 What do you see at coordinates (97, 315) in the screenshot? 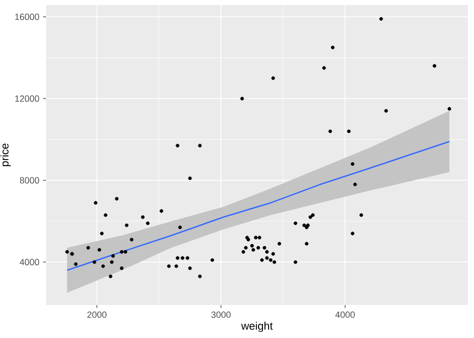
I see `x-tick-label: 2000` at bounding box center [97, 315].